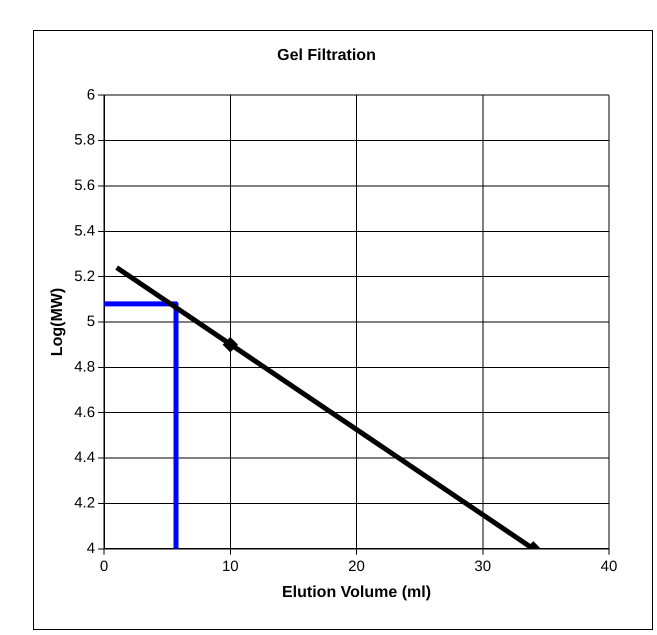 Image resolution: width=657 pixels, height=635 pixels. What do you see at coordinates (85, 367) in the screenshot?
I see `y-tick-label: 4.8` at bounding box center [85, 367].